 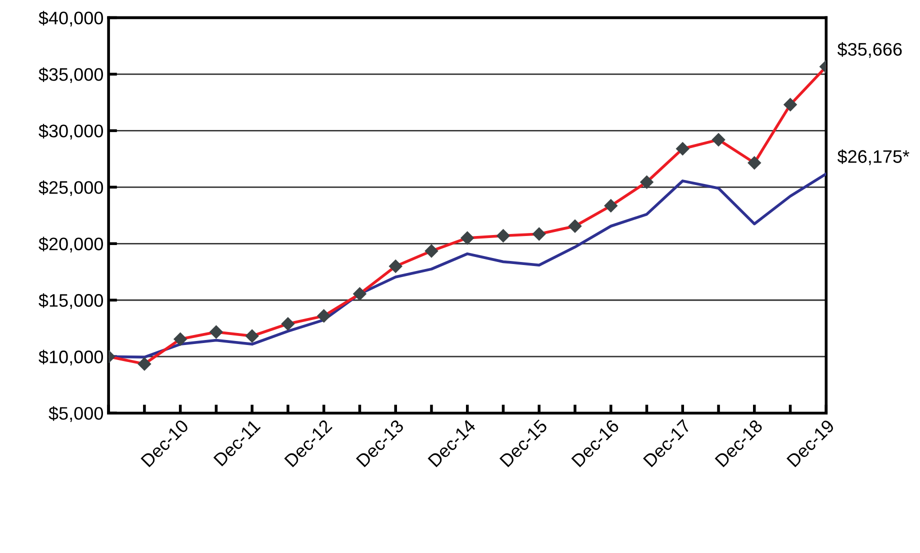 I want to click on annotation: $35,666, so click(x=869, y=50).